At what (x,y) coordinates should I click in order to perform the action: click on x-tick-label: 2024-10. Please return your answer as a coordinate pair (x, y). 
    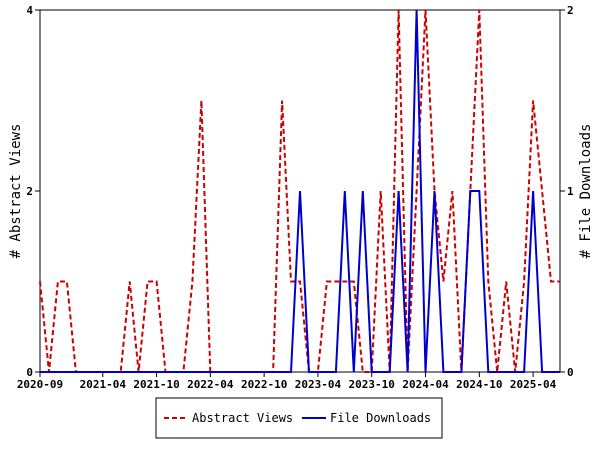
    Looking at the image, I should click on (479, 384).